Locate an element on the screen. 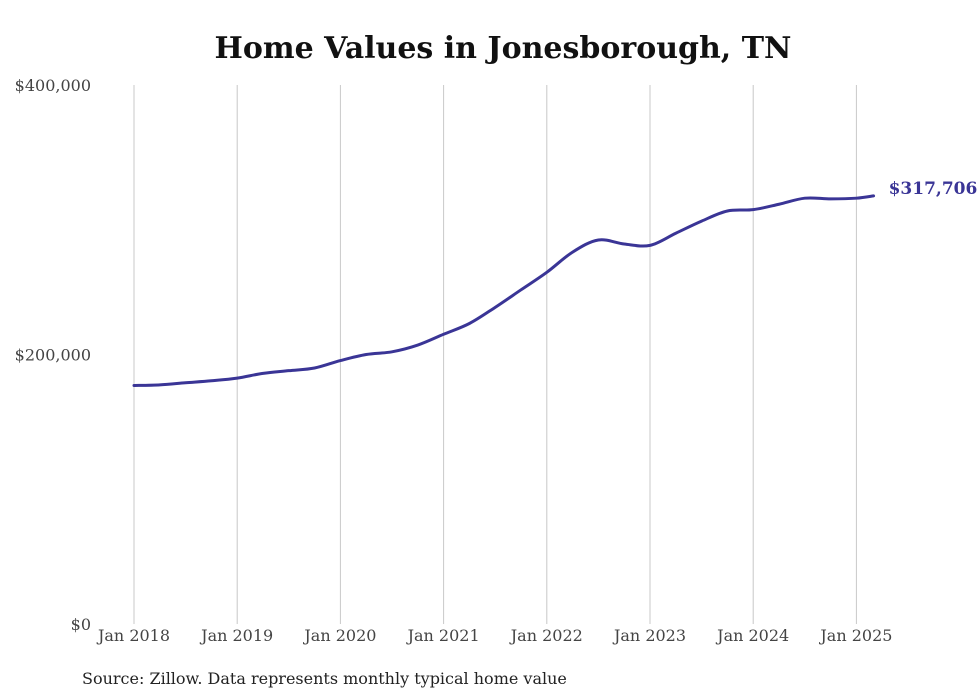 The image size is (980, 699). y-tick-label: $200,000 is located at coordinates (53, 355).